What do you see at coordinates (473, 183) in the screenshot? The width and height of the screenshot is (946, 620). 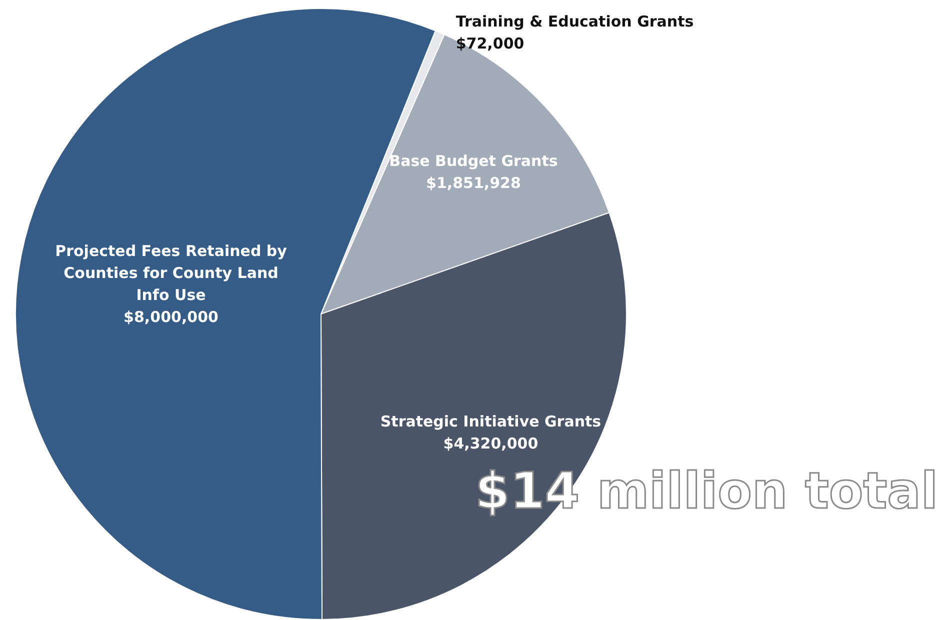 I see `data-label: $1,851,928` at bounding box center [473, 183].